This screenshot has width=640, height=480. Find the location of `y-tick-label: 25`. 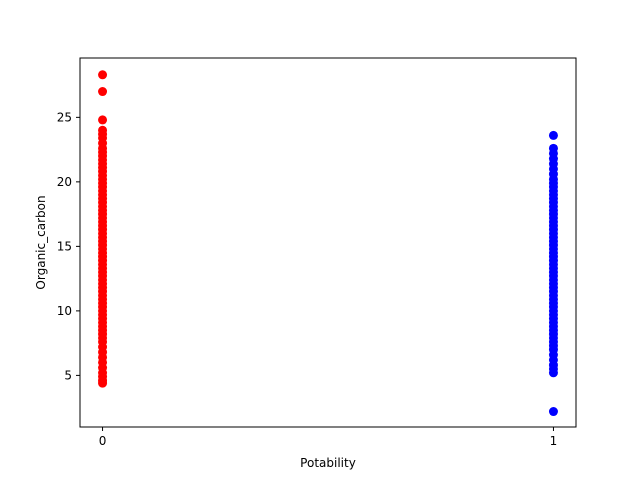

y-tick-label: 25 is located at coordinates (64, 117).